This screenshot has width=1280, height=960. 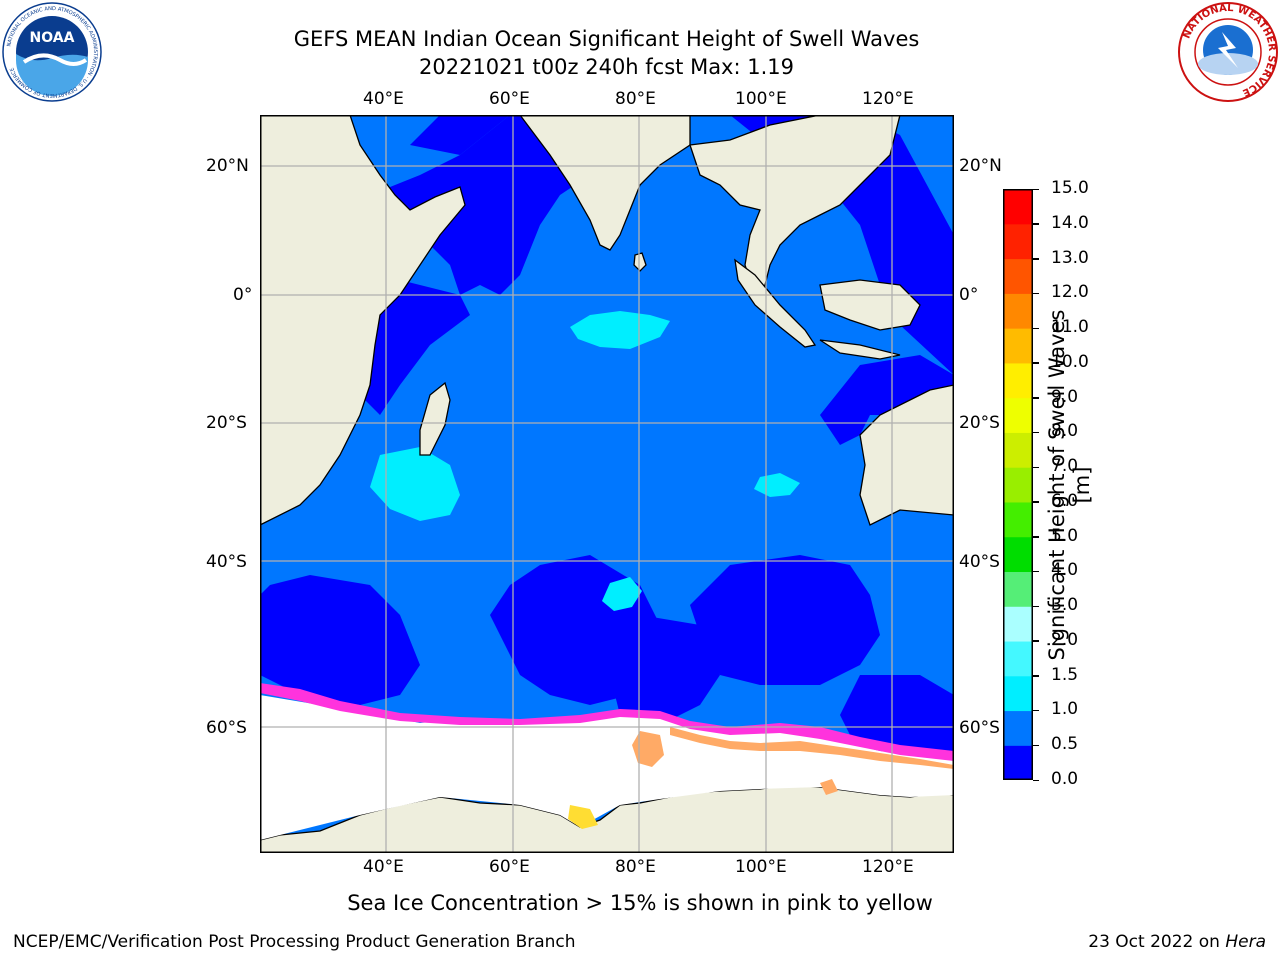 I want to click on nws-seal-icon: NATIONAL WEATHER SERVICE, so click(x=1228, y=52).